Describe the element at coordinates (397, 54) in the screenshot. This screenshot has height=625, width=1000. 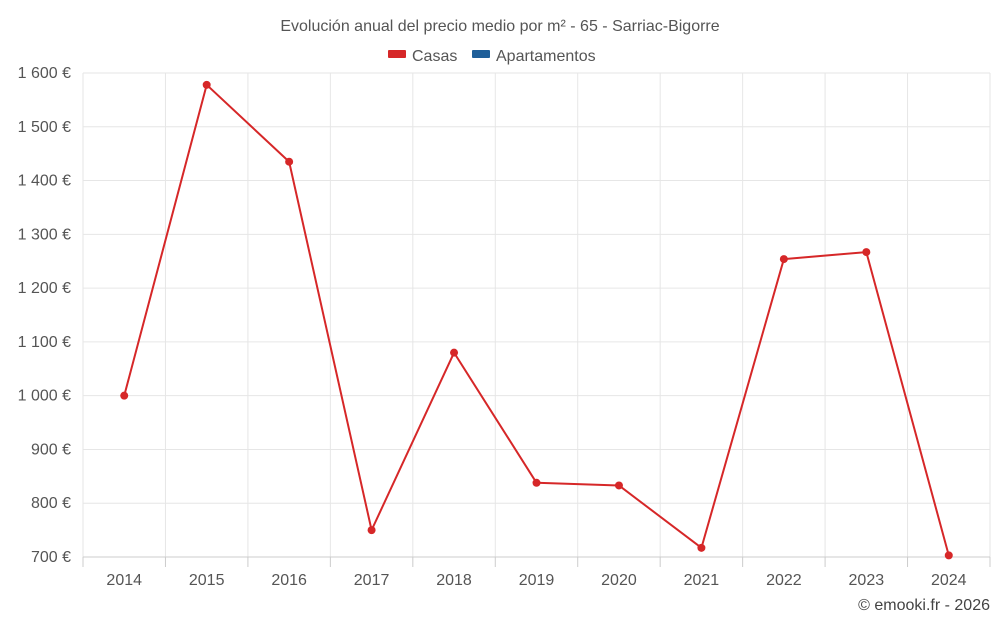
I see `legend-swatch-casas` at that location.